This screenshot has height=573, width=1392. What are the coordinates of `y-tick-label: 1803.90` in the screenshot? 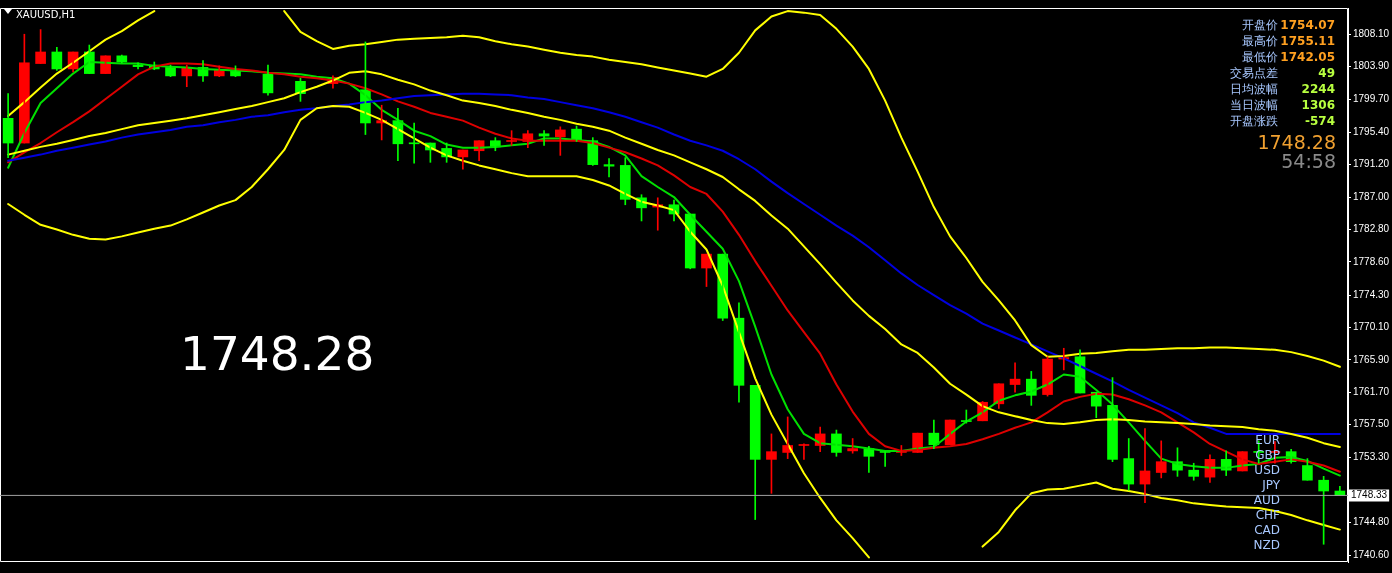 It's located at (1371, 66).